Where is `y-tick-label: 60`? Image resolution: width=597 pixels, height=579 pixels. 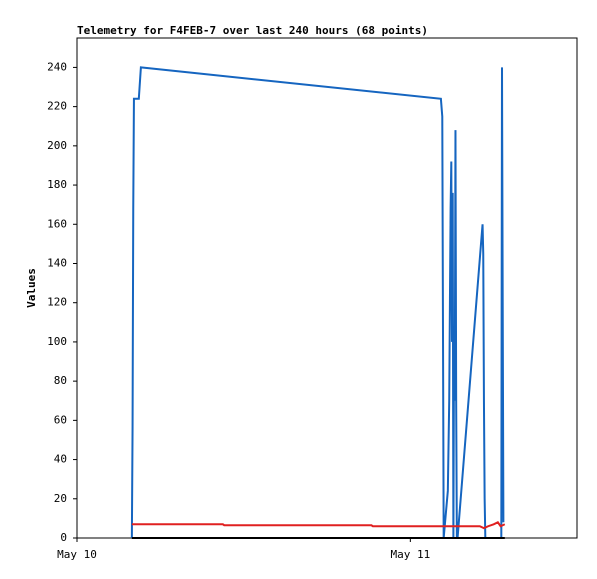
y-tick-label: 60 is located at coordinates (60, 419).